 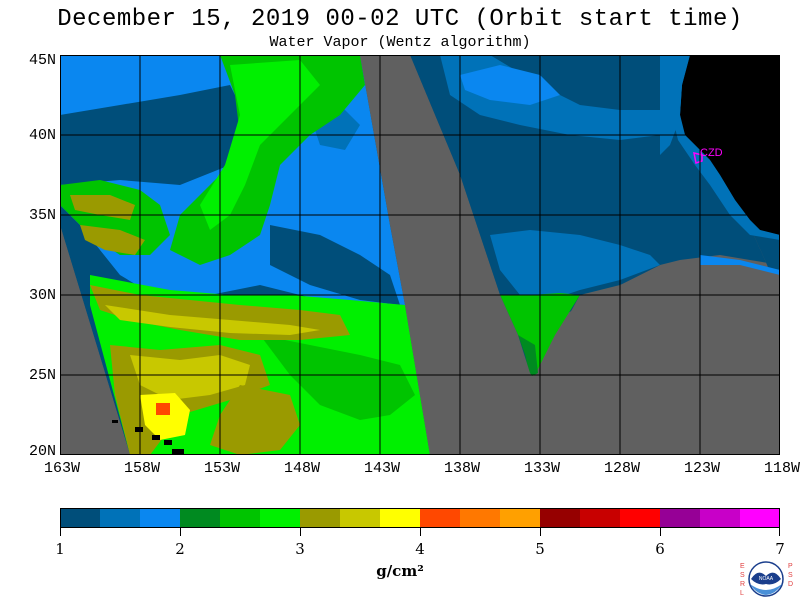 What do you see at coordinates (400, 42) in the screenshot?
I see `map-subtitle: Water Vapor (Wentz algorithm)` at bounding box center [400, 42].